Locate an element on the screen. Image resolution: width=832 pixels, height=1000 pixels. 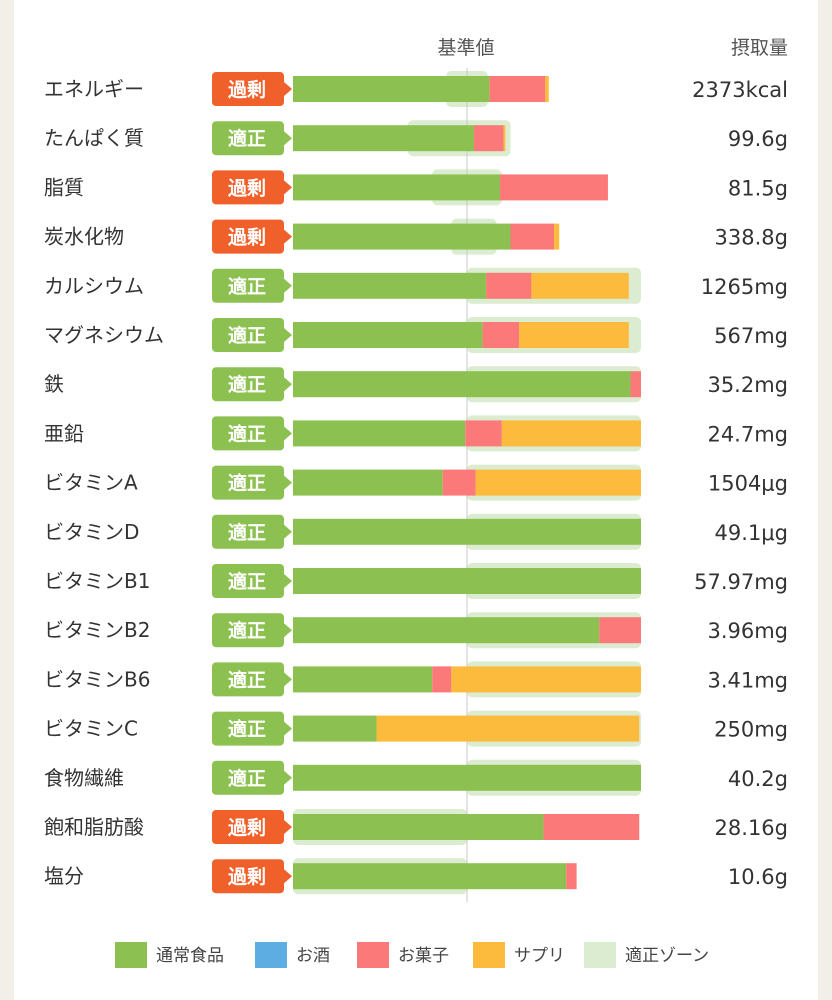
legend: 通常食品 お酒 お菓子 サプリ 適正ゾーン is located at coordinates (412, 955).